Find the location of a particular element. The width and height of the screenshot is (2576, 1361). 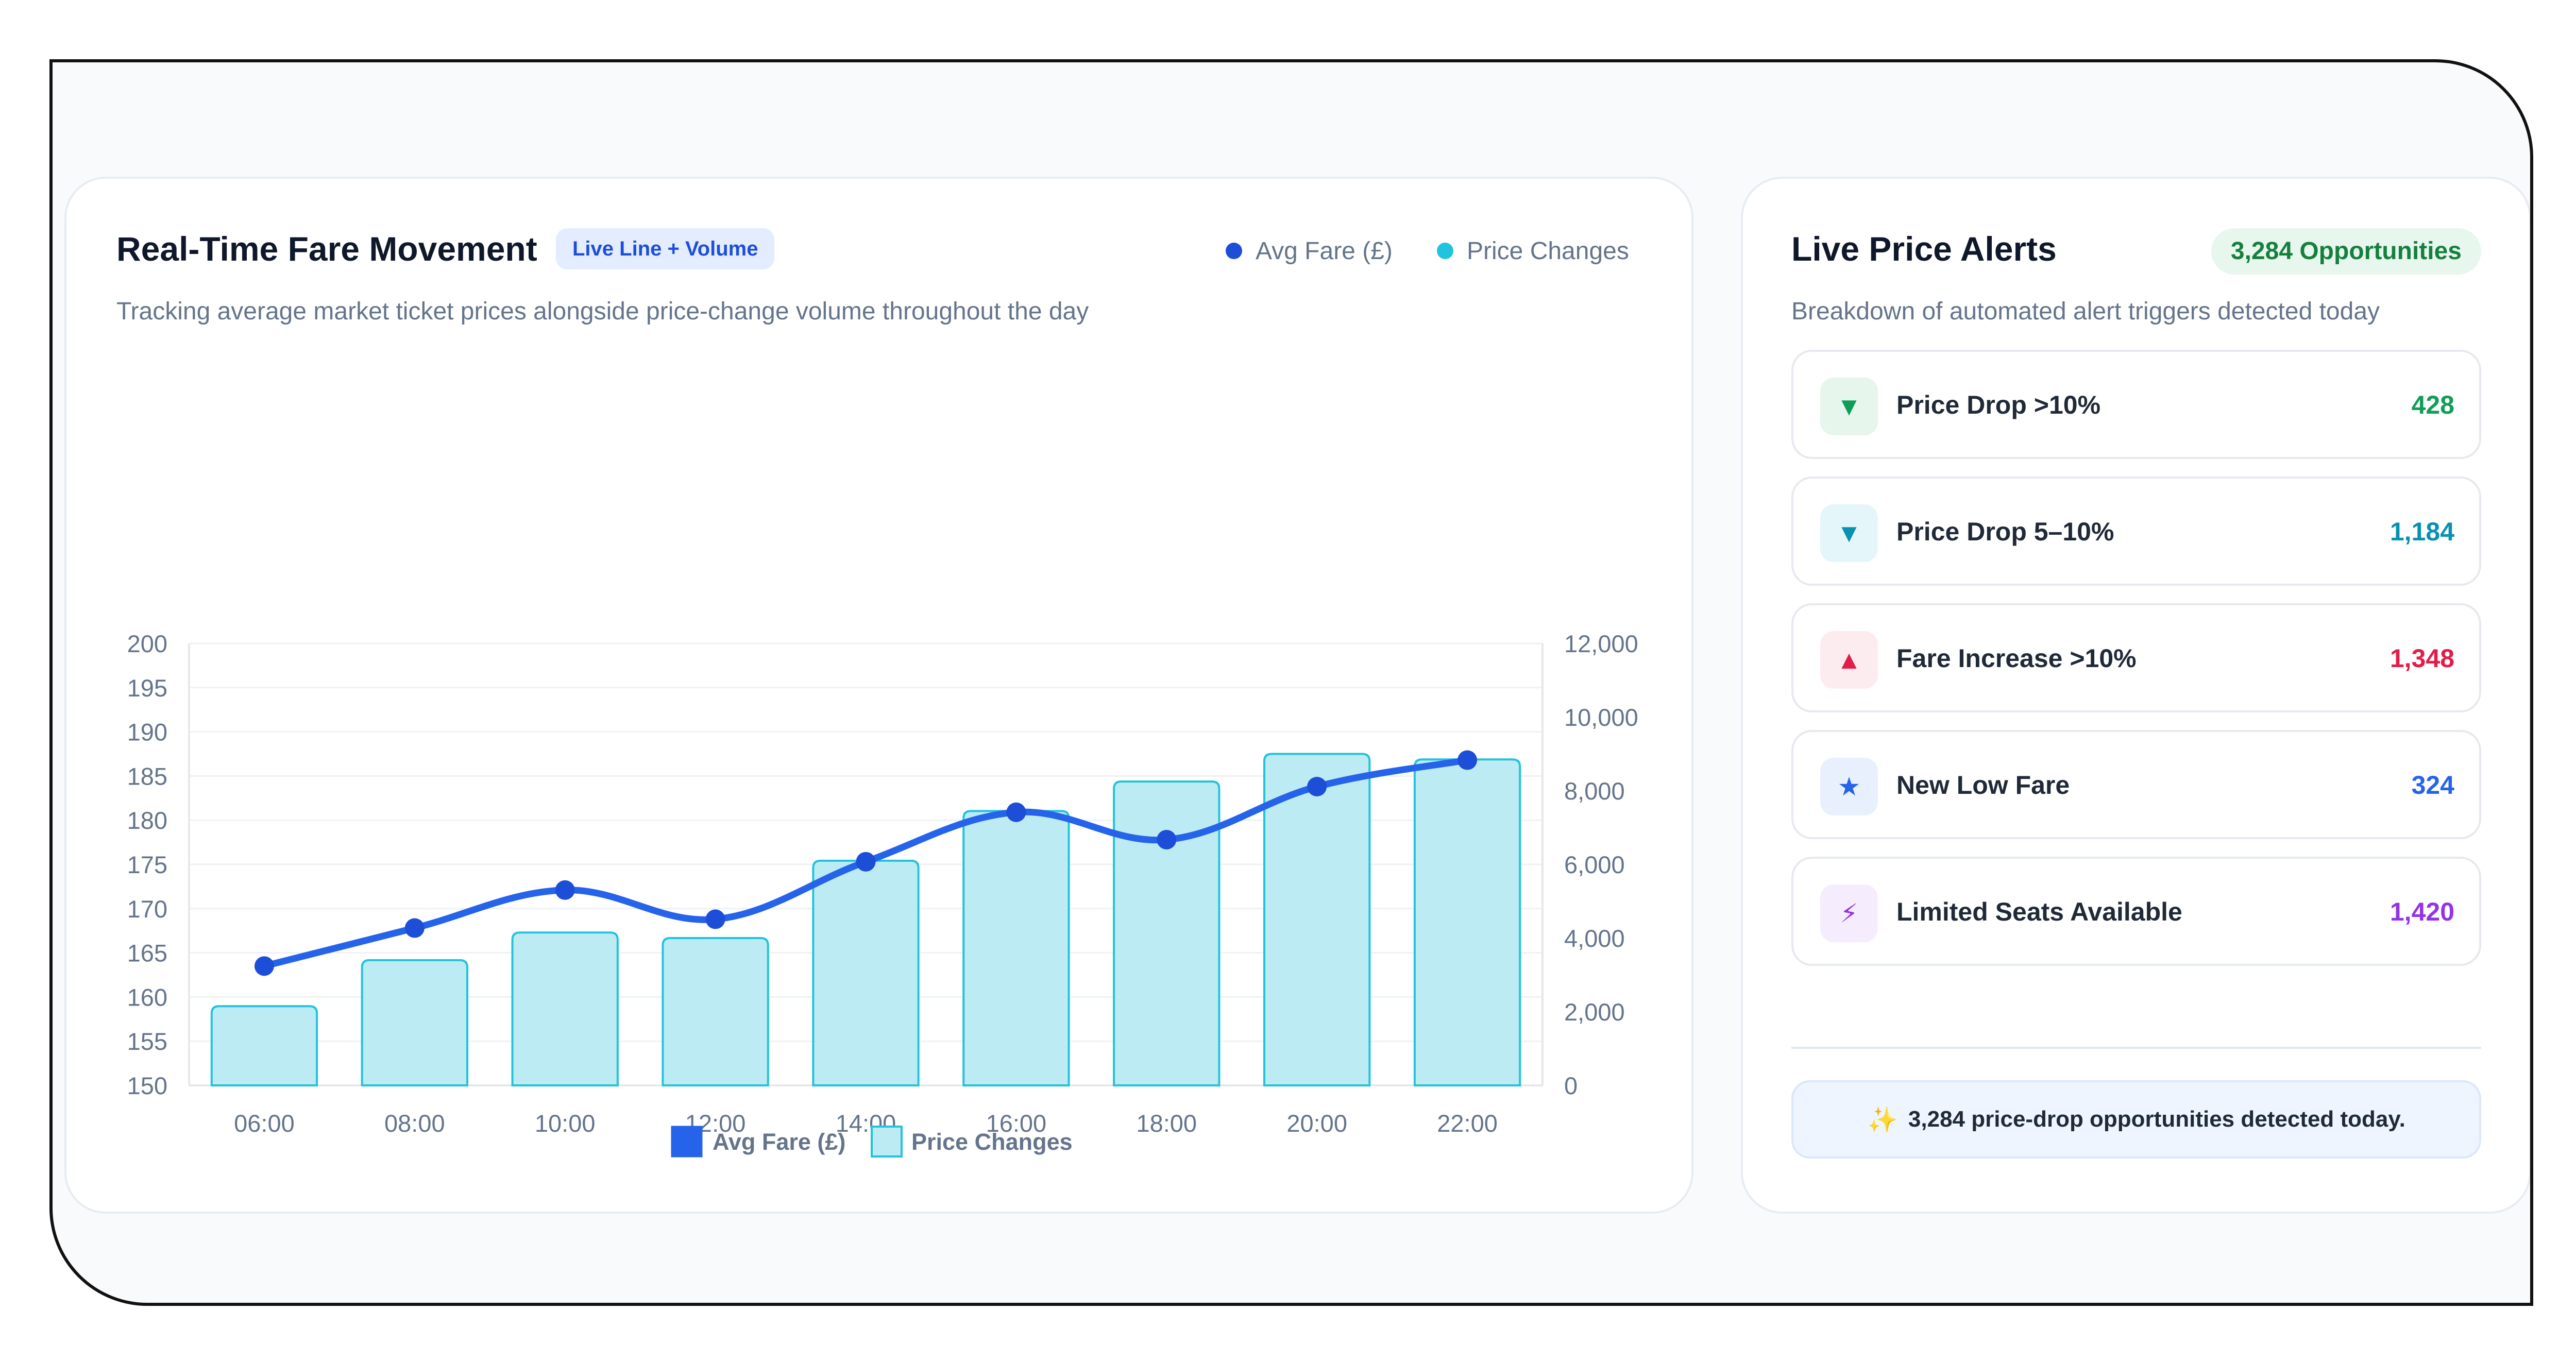

right-tick-label: 6,000 is located at coordinates (1594, 864).